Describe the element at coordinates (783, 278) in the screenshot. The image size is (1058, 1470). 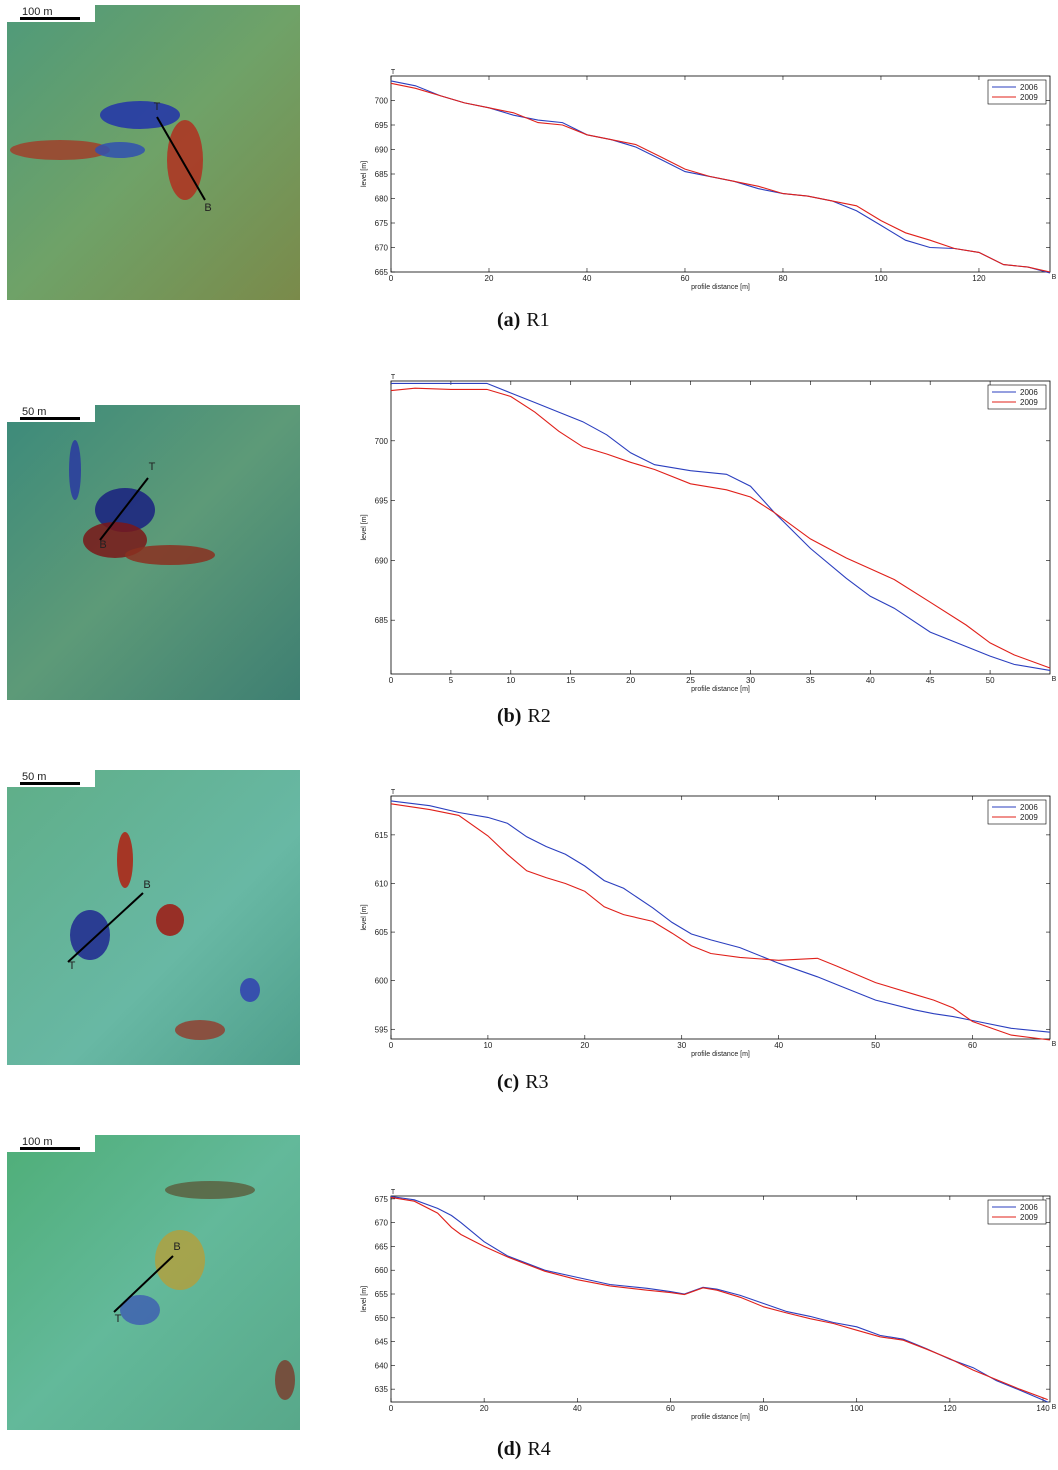
I see `x-tick-label: 80` at that location.